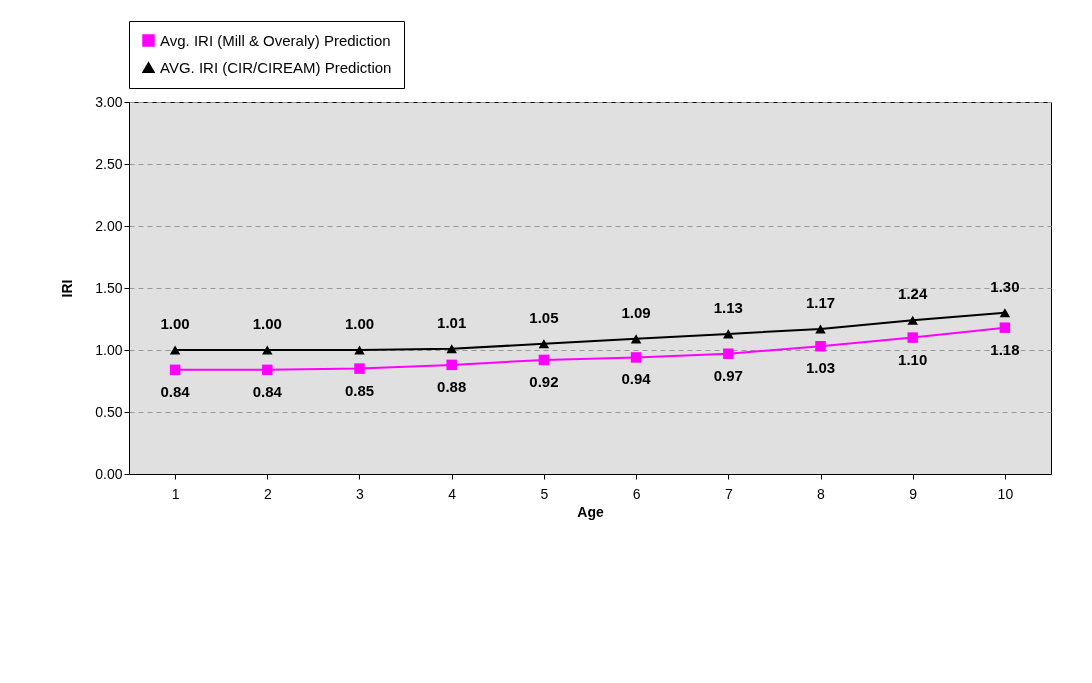  Describe the element at coordinates (544, 493) in the screenshot. I see `x-tick-label: 5` at that location.